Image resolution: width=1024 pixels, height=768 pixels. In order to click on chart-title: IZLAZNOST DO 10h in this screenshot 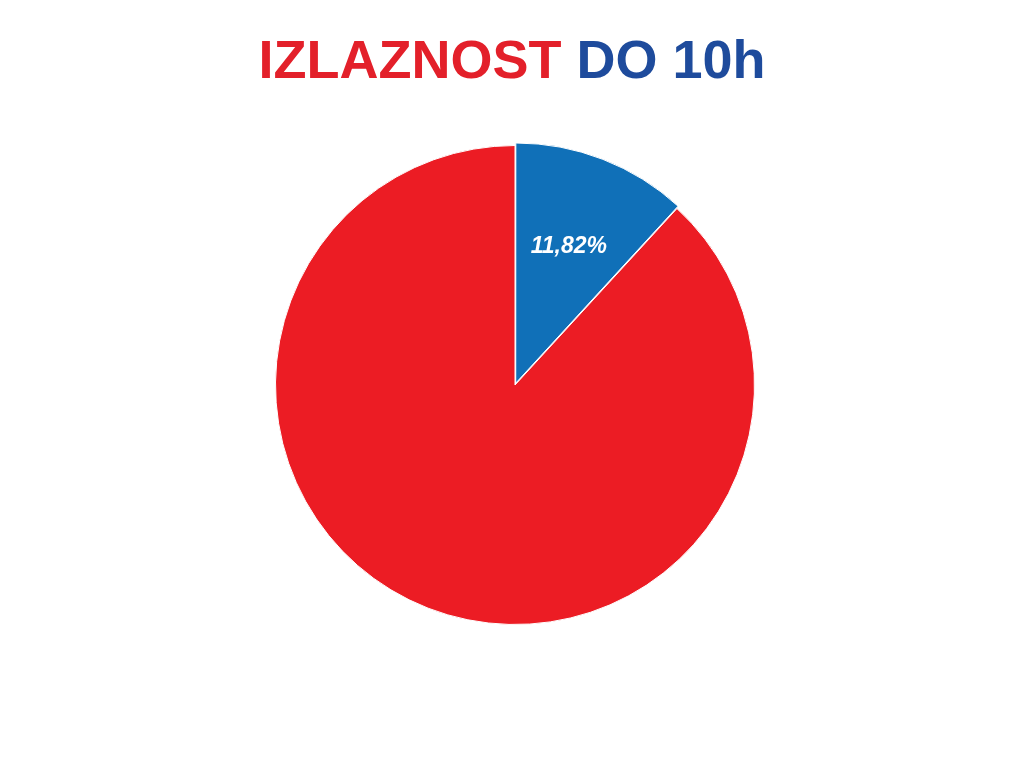, I will do `click(512, 59)`.